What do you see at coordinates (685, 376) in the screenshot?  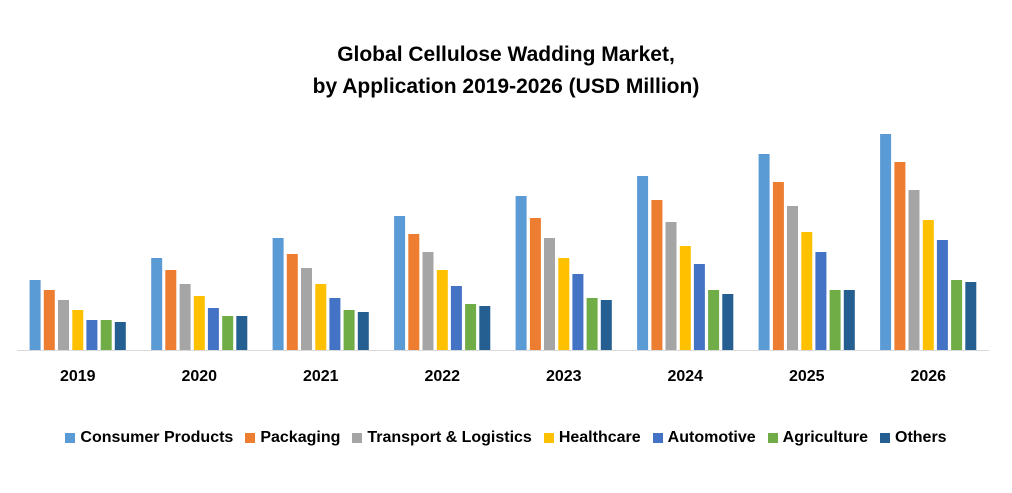 I see `x-tick-label: 2024` at bounding box center [685, 376].